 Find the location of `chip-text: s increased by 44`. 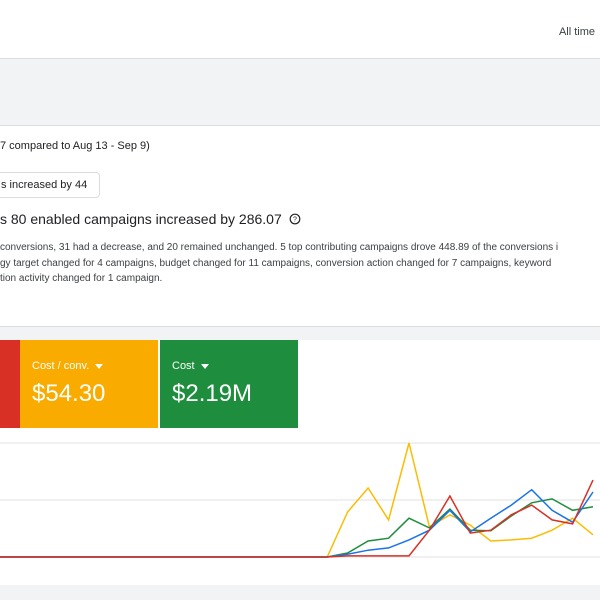

chip-text: s increased by 44 is located at coordinates (44, 185).